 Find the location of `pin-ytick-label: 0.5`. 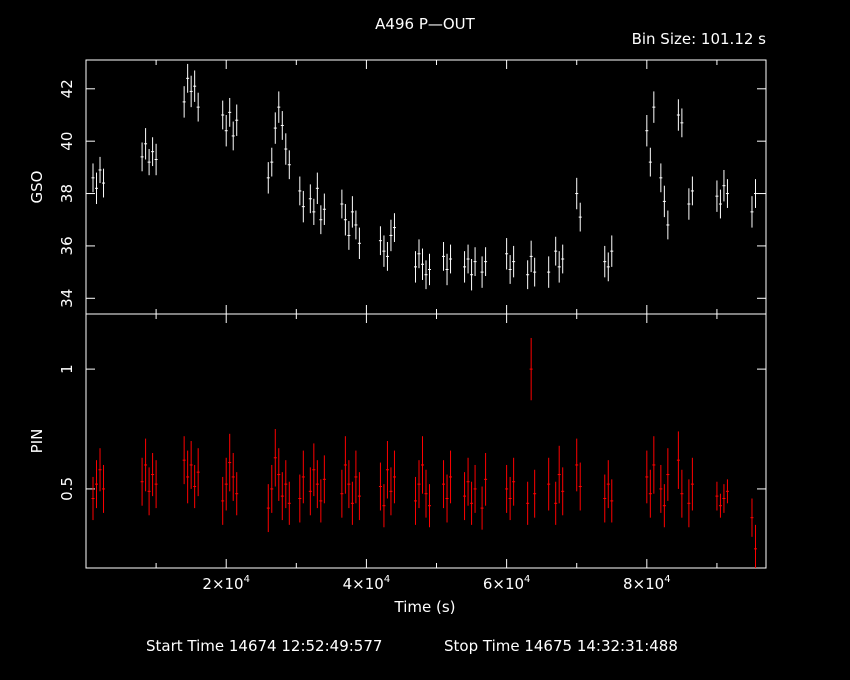

pin-ytick-label: 0.5 is located at coordinates (67, 489).